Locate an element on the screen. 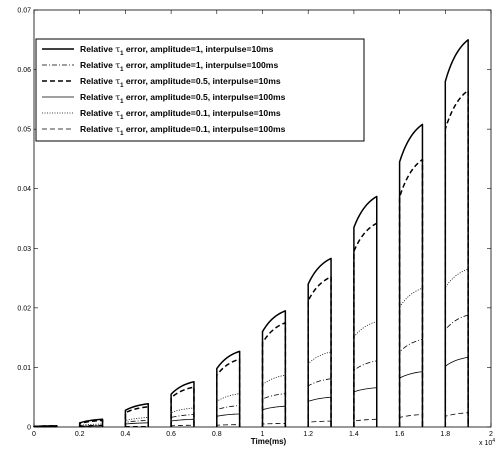 This screenshot has height=453, width=503. x-tick-label: 0.2 is located at coordinates (80, 434).